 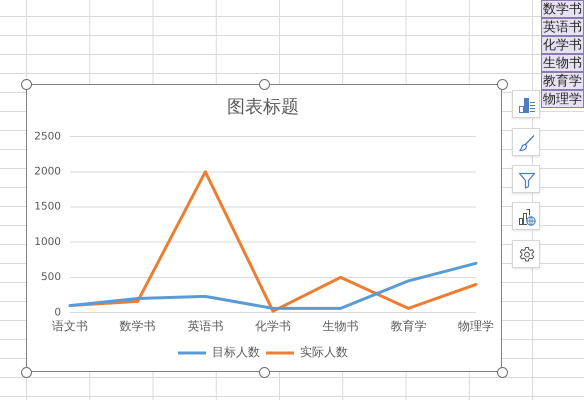 I want to click on y-tick-label: 500, so click(x=50, y=277).